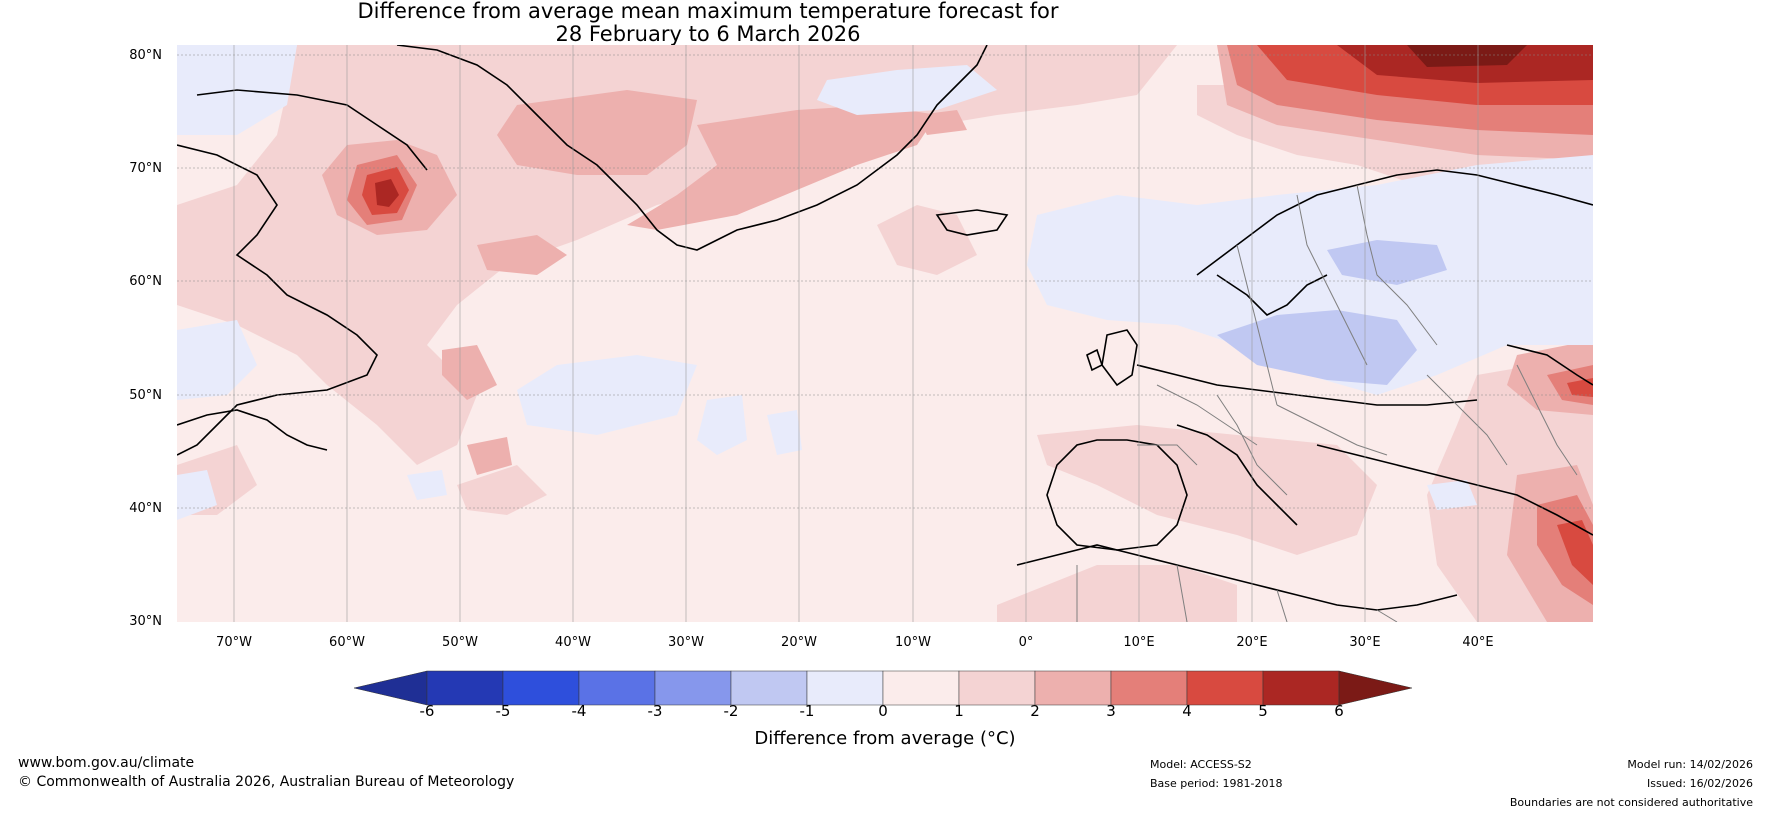  Describe the element at coordinates (460, 642) in the screenshot. I see `longitude-label-50w: 50°W` at that location.